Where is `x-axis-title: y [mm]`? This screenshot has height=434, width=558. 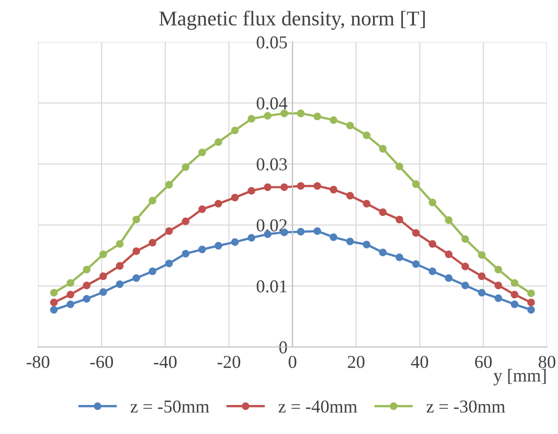
x-axis-title: y [mm] is located at coordinates (520, 377).